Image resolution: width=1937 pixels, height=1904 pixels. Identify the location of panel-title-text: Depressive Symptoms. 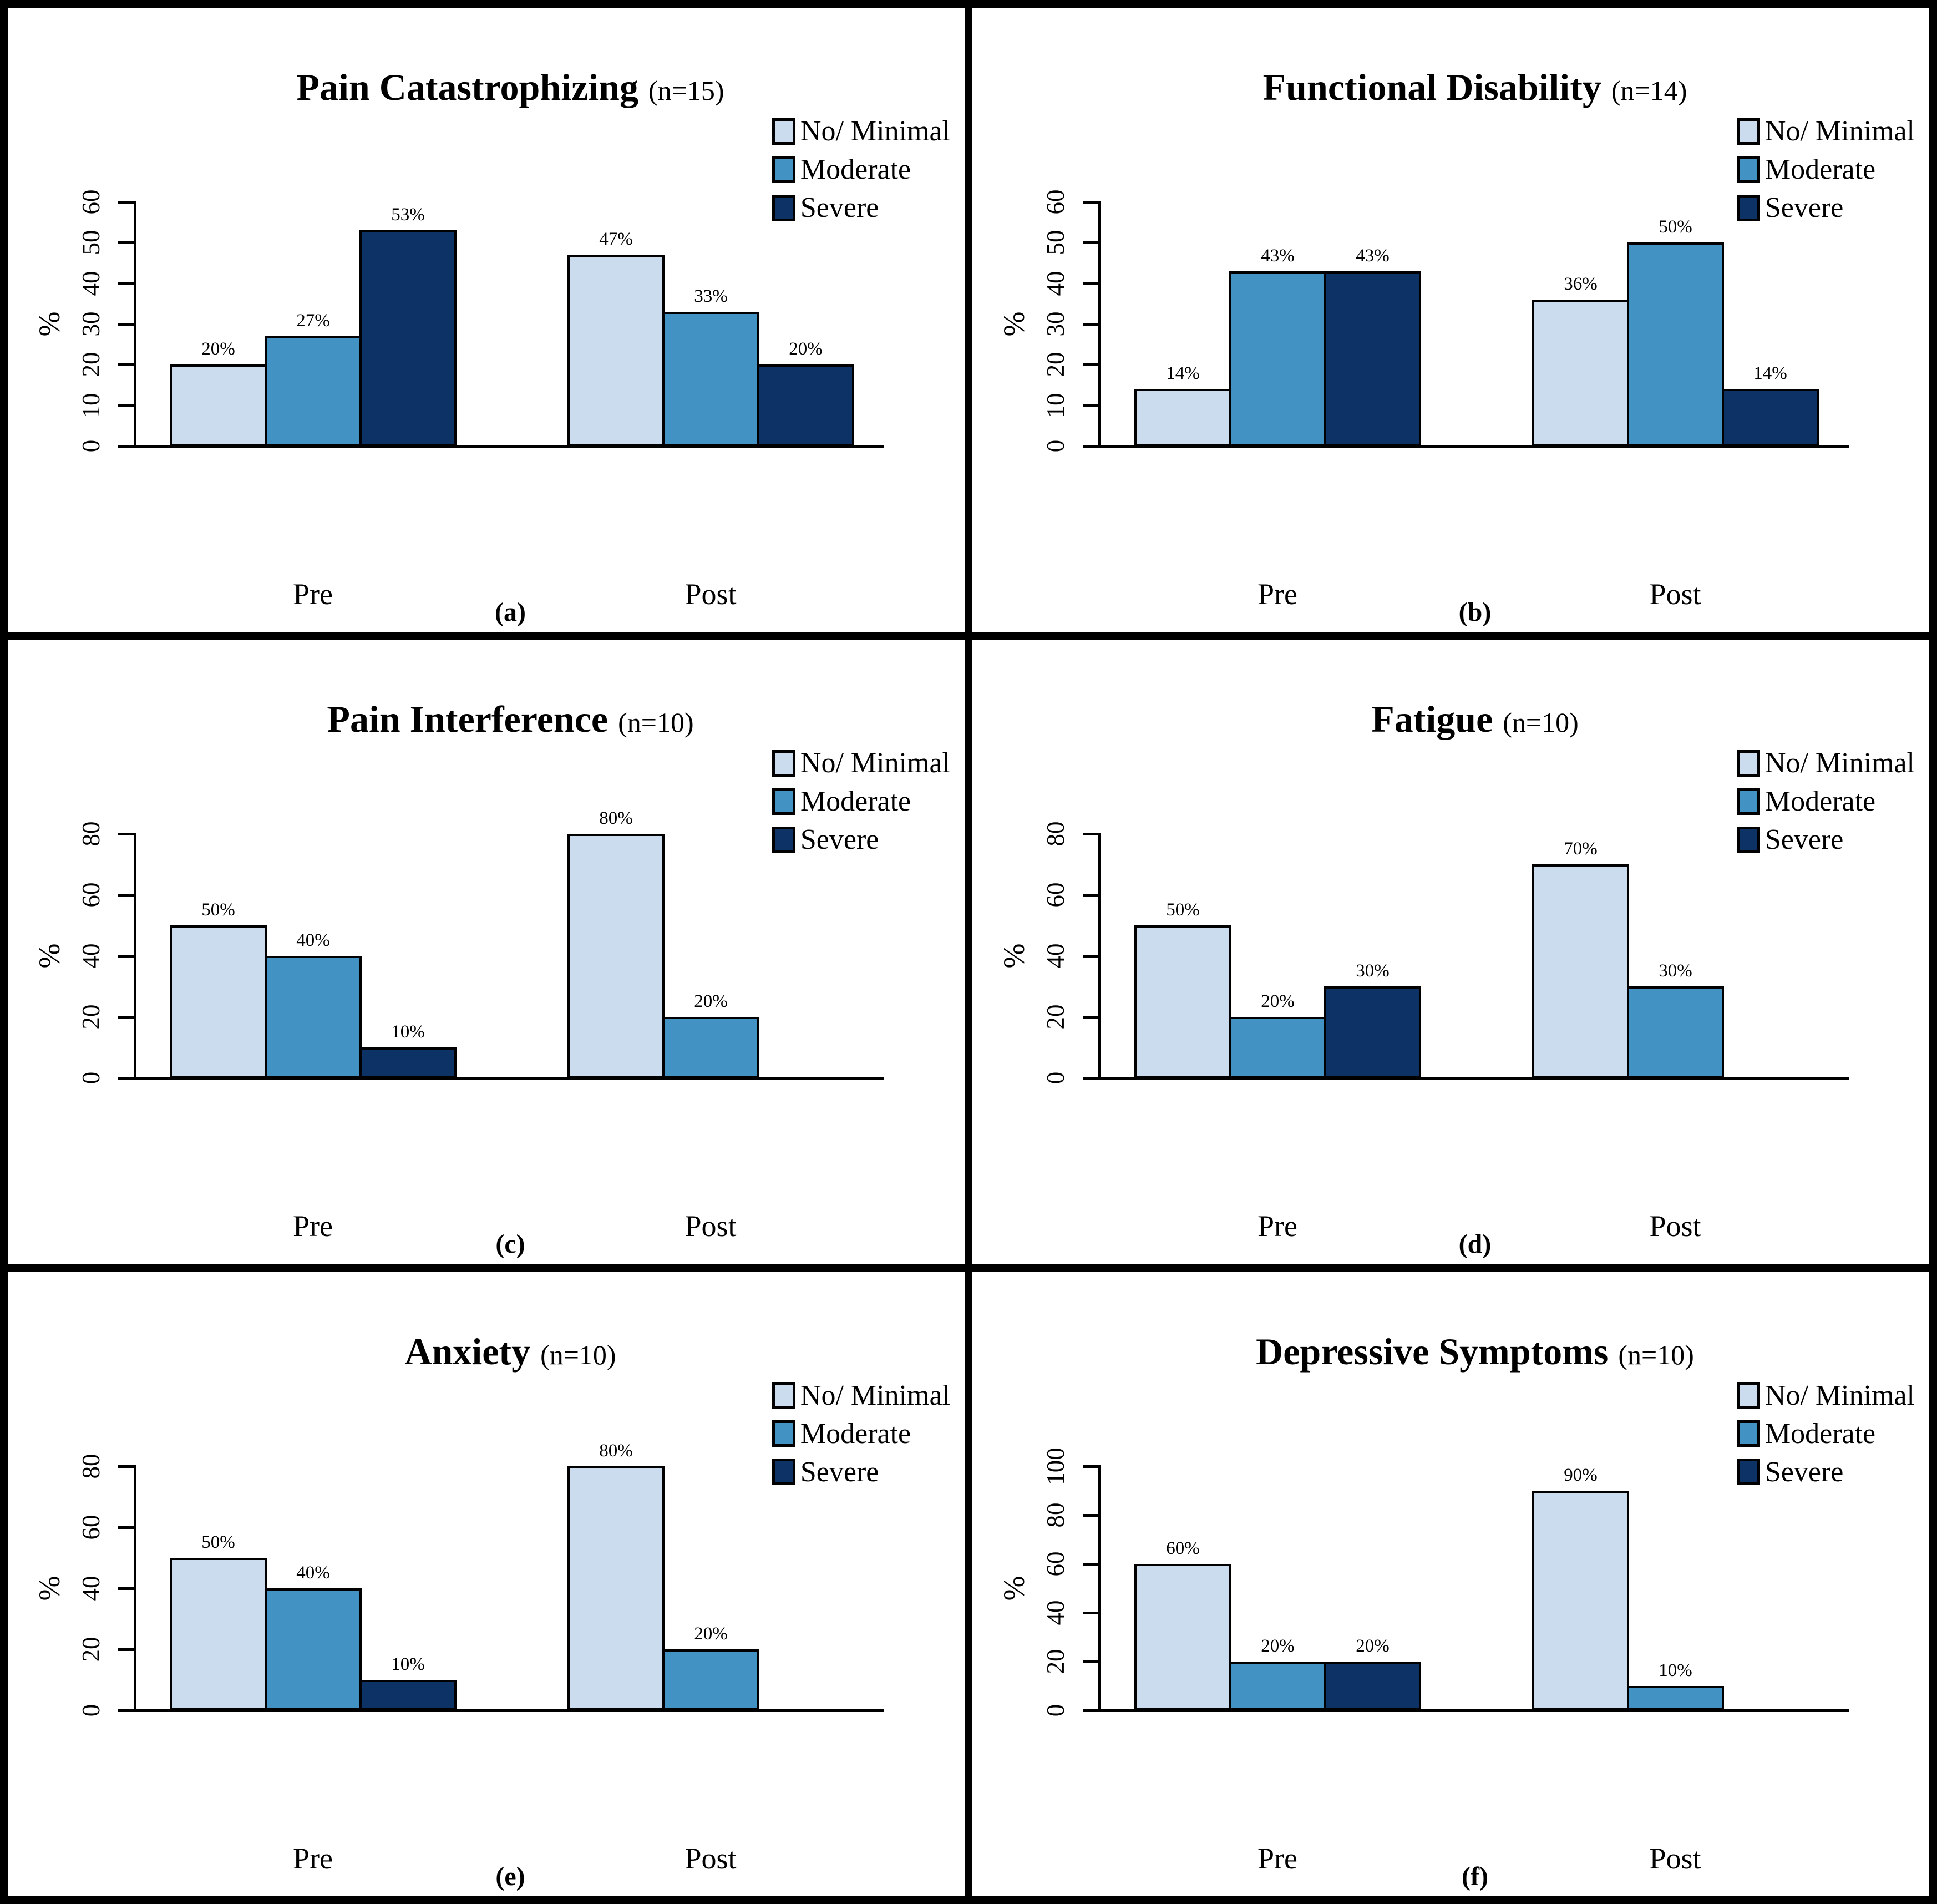
(1432, 1351).